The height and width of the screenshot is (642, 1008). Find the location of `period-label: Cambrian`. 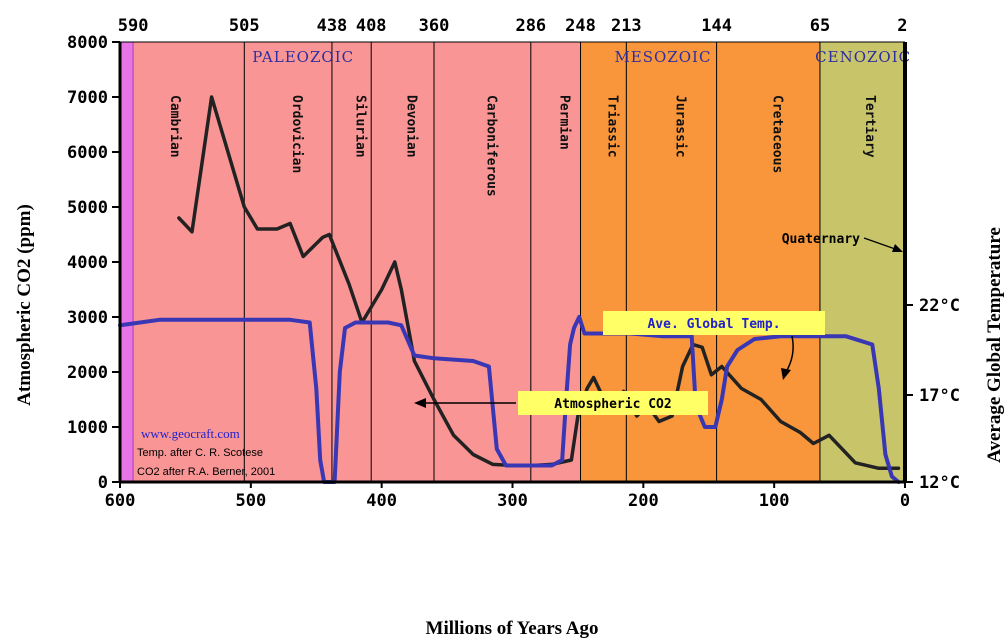

period-label: Cambrian is located at coordinates (174, 126).